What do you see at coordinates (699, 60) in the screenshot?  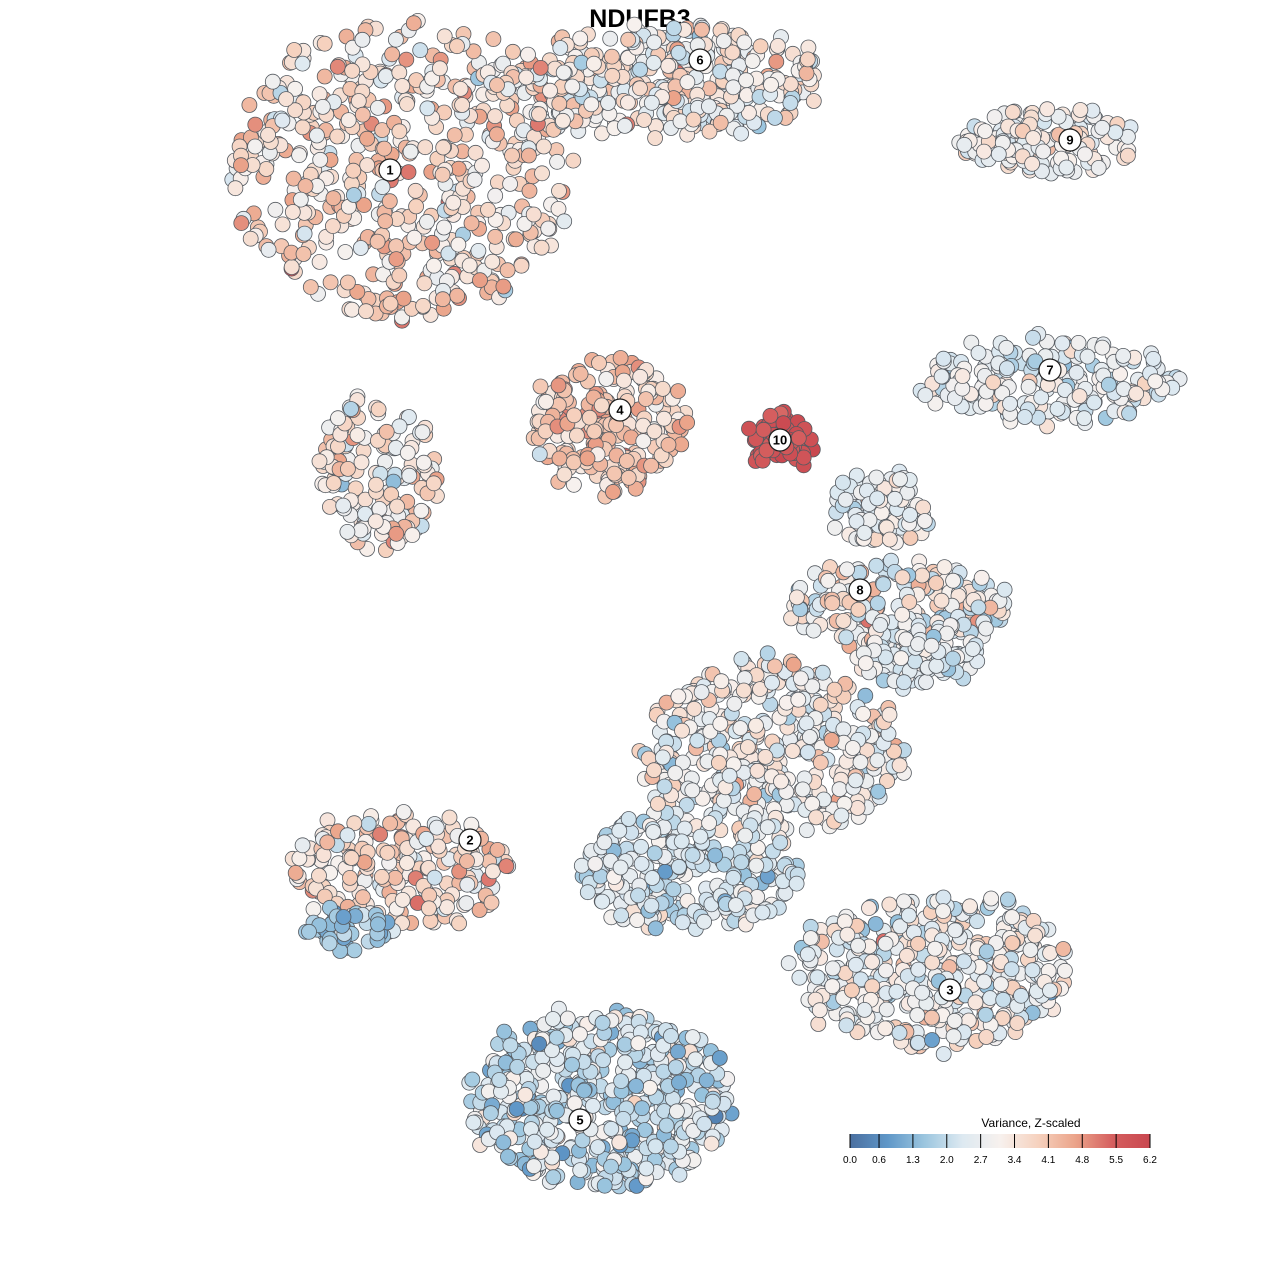 I see `cluster-label-text: 6` at bounding box center [699, 60].